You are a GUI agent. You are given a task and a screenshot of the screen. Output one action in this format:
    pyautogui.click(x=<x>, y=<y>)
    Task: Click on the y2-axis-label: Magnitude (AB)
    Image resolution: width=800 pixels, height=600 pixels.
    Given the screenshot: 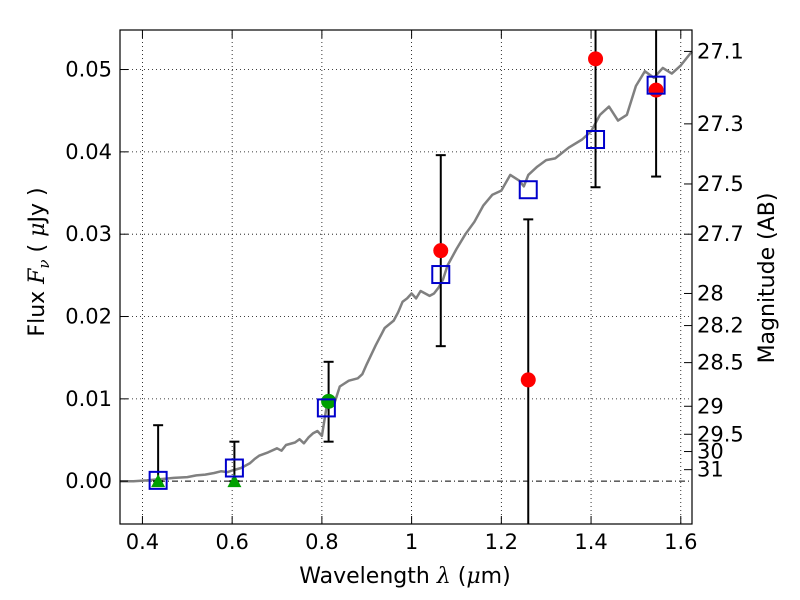 What is the action you would take?
    pyautogui.click(x=767, y=278)
    